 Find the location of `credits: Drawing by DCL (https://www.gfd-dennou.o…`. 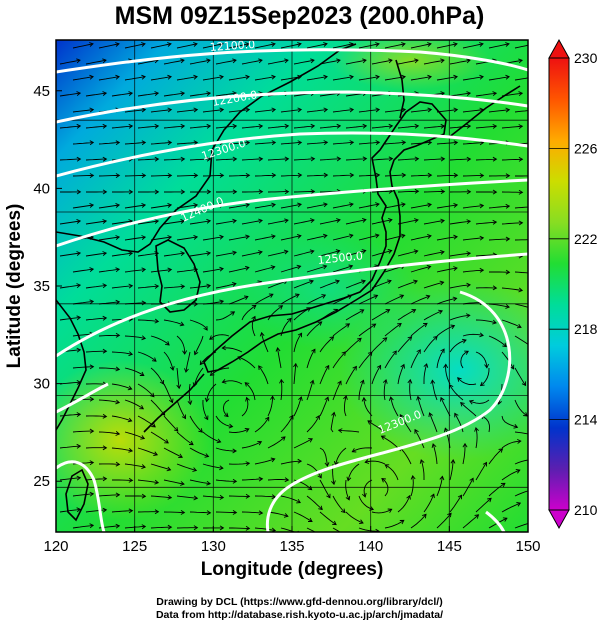

credits: Drawing by DCL (https://www.gfd-dennou.o… is located at coordinates (299, 609).